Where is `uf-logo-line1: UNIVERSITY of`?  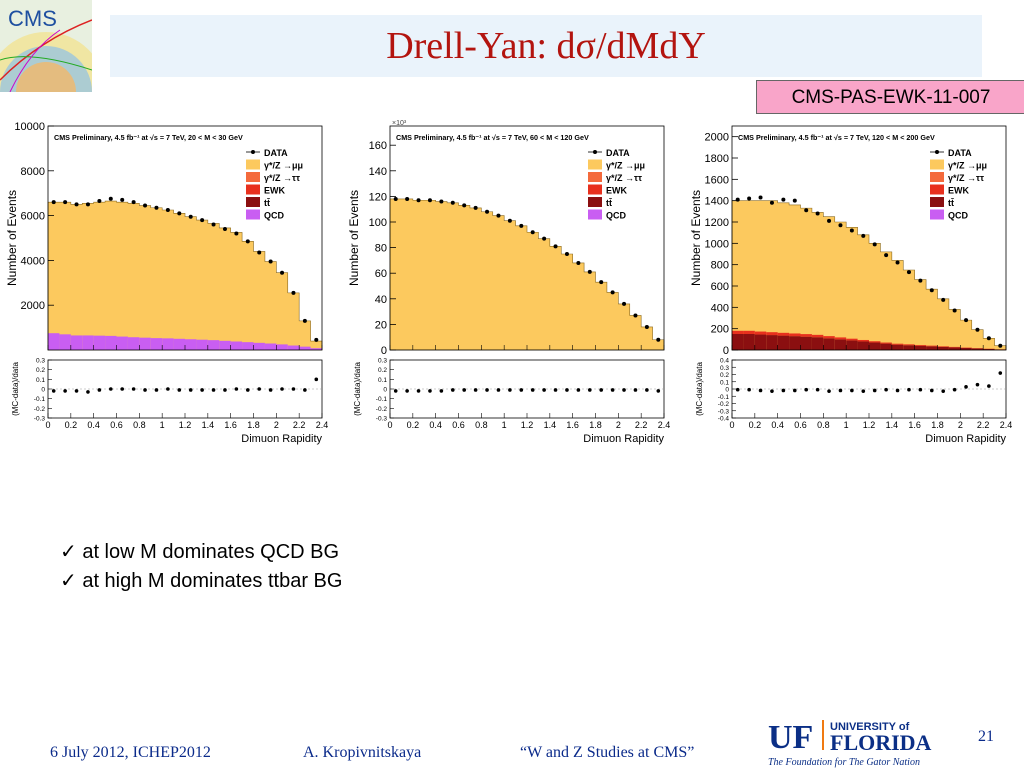 uf-logo-line1: UNIVERSITY of is located at coordinates (870, 727).